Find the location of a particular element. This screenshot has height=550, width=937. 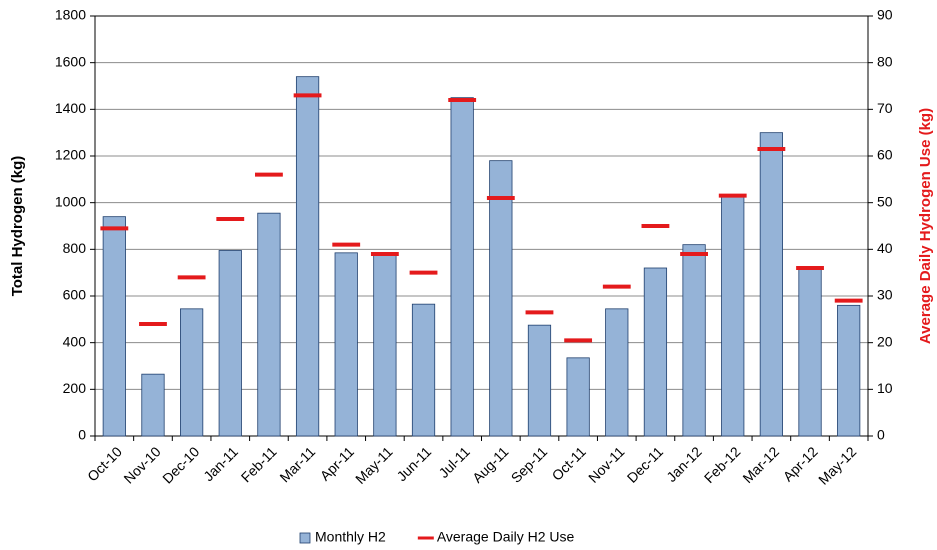

legend-swatch is located at coordinates (305, 538).